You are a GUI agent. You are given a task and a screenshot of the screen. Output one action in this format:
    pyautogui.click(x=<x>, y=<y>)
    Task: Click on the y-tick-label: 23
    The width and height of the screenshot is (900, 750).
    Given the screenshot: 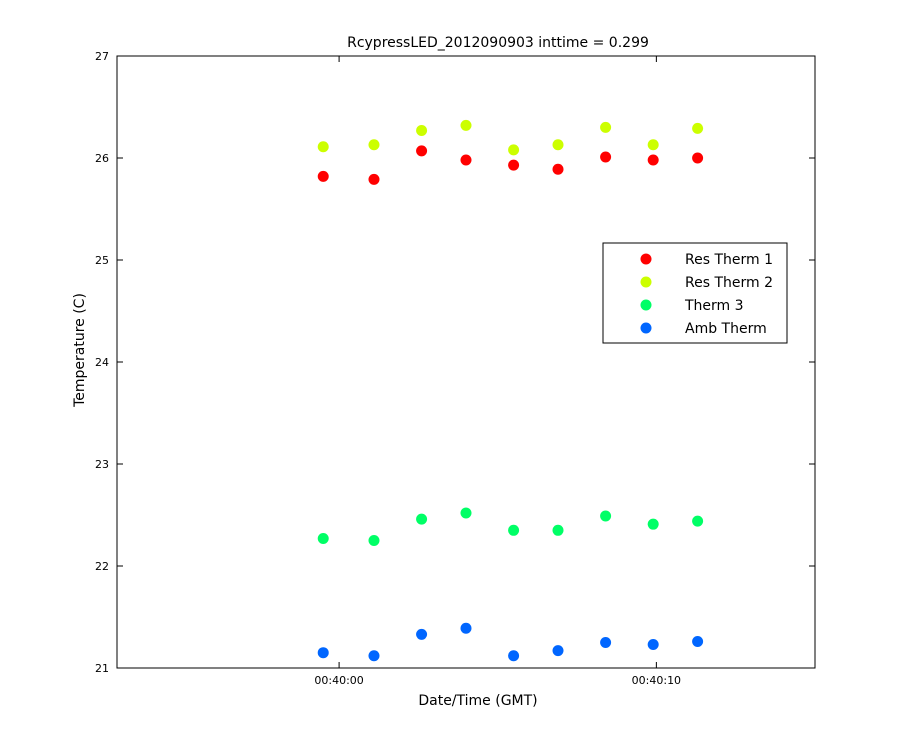 What is the action you would take?
    pyautogui.click(x=102, y=464)
    